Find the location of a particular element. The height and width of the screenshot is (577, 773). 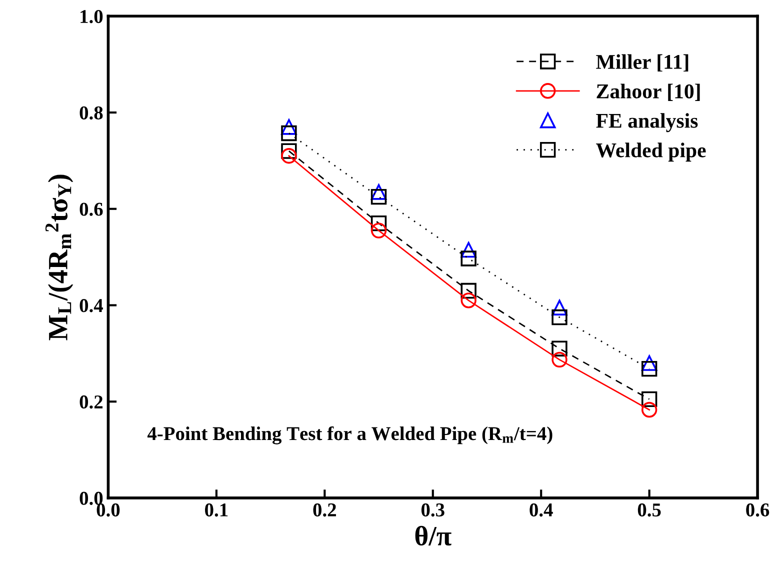

x-tick-label: 0.5 is located at coordinates (649, 510).